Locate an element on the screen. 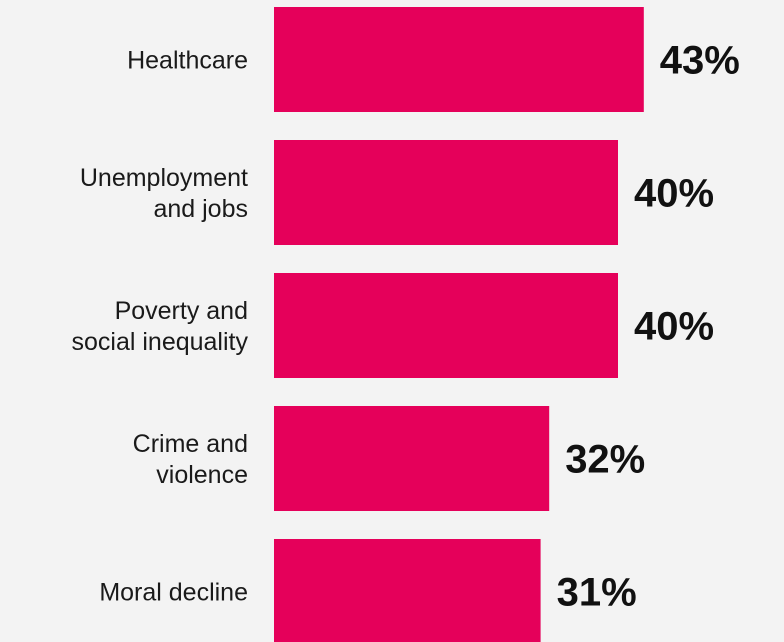 The height and width of the screenshot is (642, 784). value-label-0: 43% is located at coordinates (700, 61).